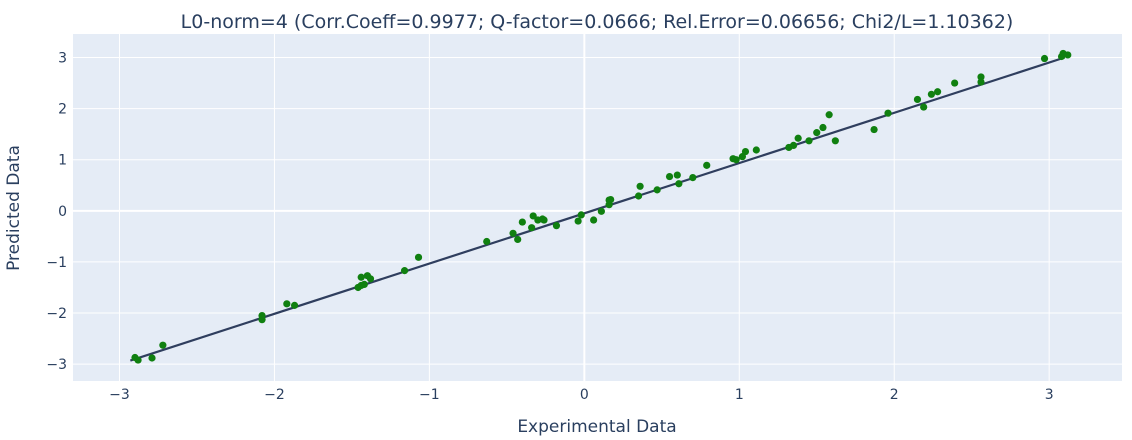 The image size is (1132, 440). Describe the element at coordinates (14, 208) in the screenshot. I see `y-axis-title: Predicted Data` at that location.